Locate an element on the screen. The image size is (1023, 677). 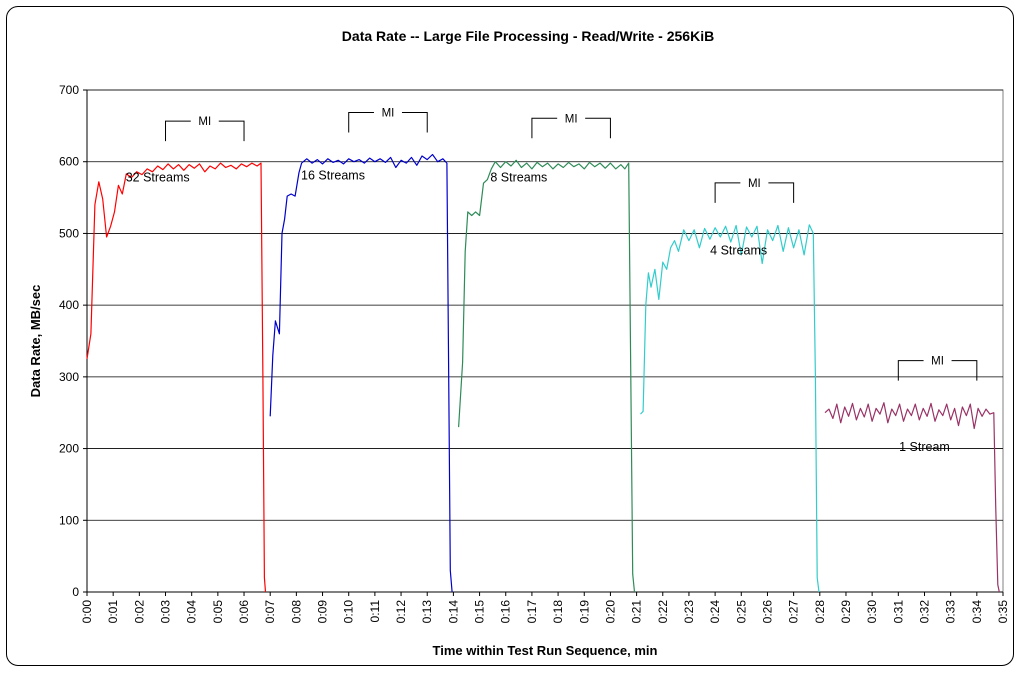
x-tick-label: 0:08 is located at coordinates (296, 612).